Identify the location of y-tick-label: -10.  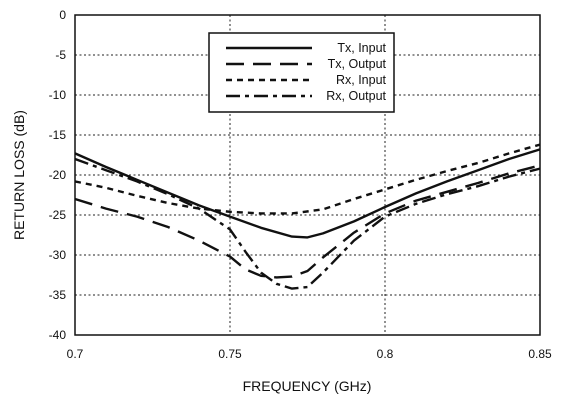
(58, 95).